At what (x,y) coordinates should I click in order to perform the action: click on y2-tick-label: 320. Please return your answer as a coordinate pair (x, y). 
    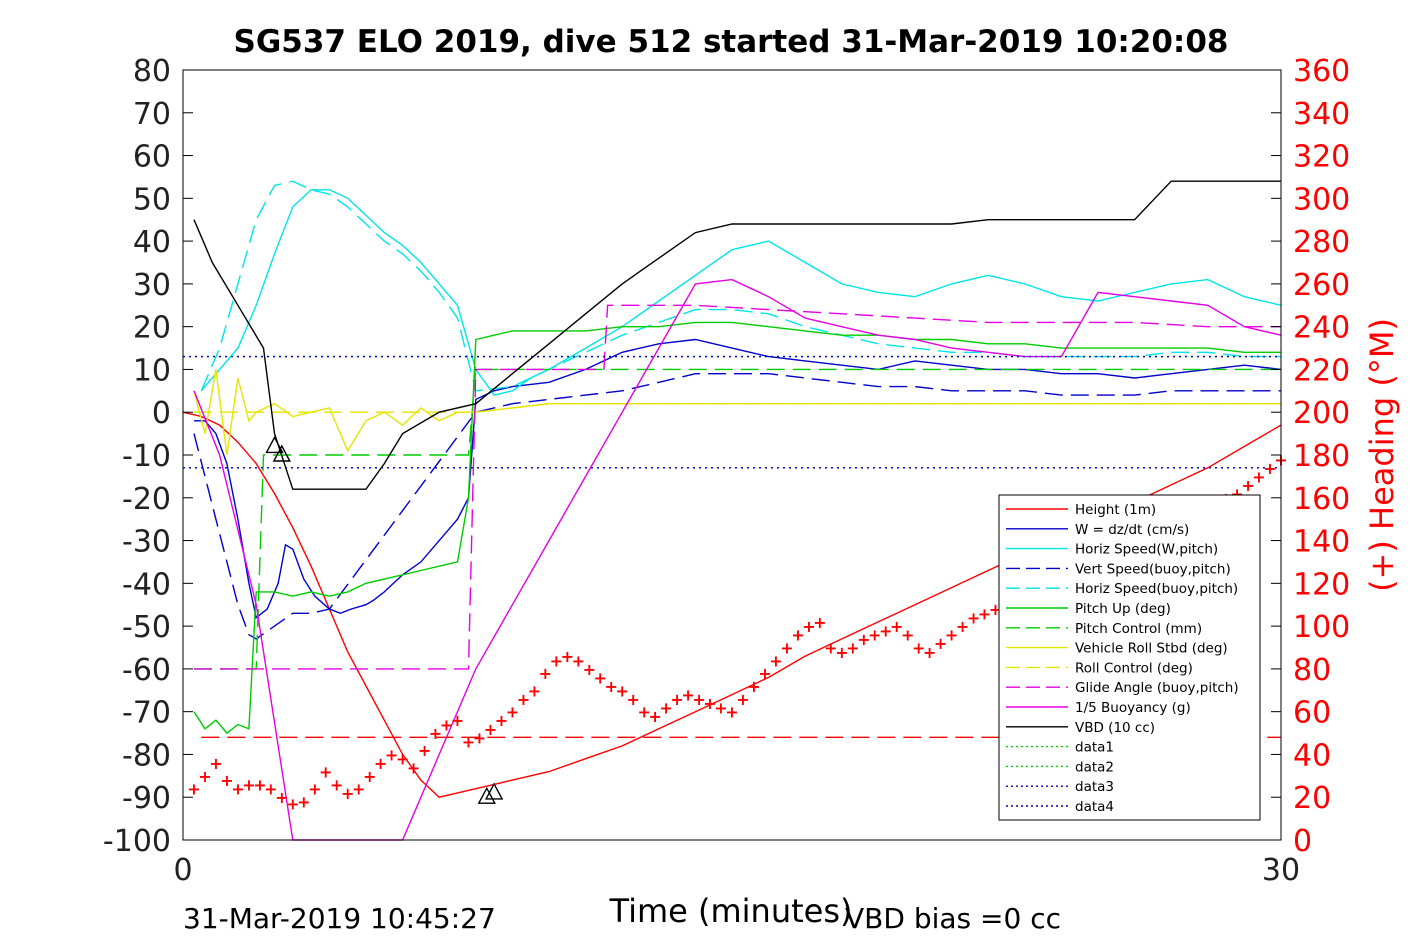
    Looking at the image, I should click on (1321, 157).